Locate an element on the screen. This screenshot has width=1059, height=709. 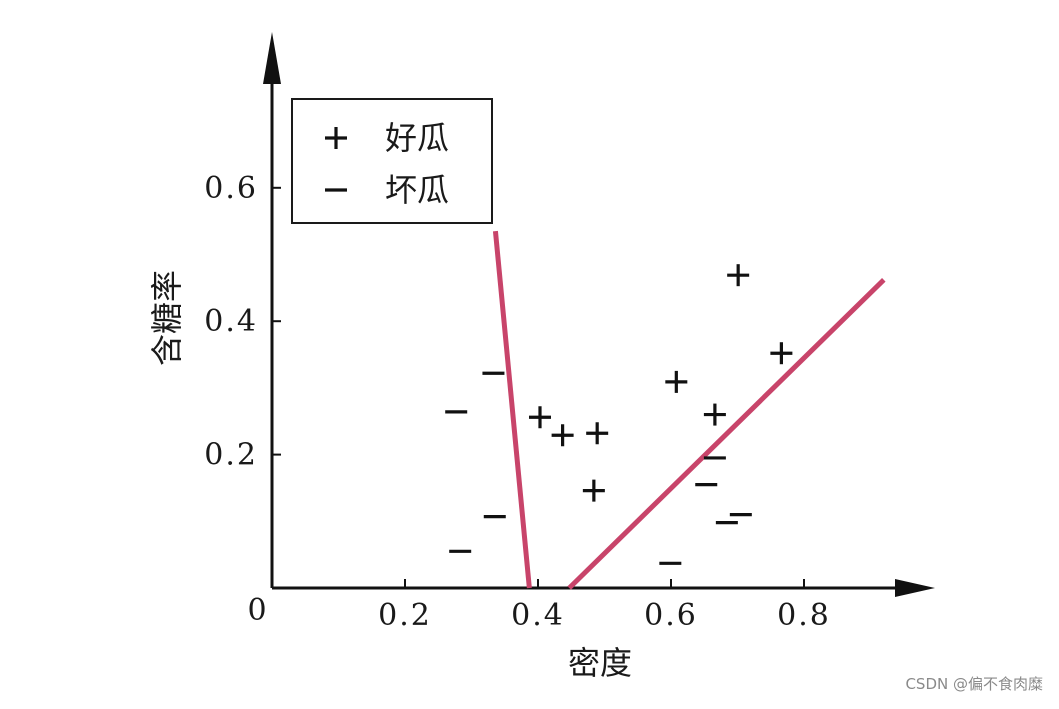
x-tick-label: 0.6 is located at coordinates (671, 615).